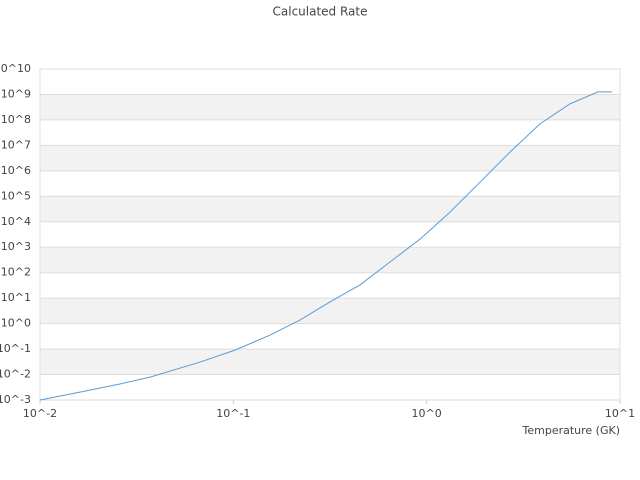  I want to click on y-tick-label: 10^6, so click(16, 170).